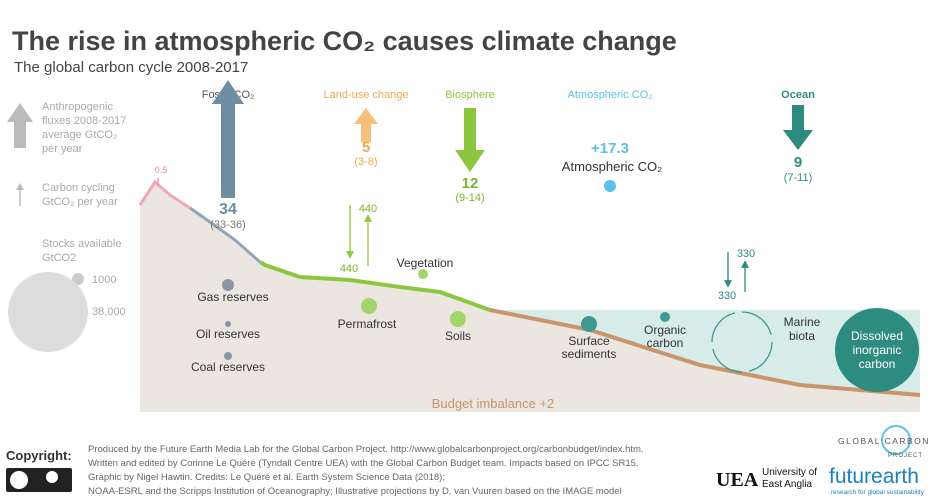 The height and width of the screenshot is (500, 945). I want to click on stock-label: Vegetation, so click(425, 263).